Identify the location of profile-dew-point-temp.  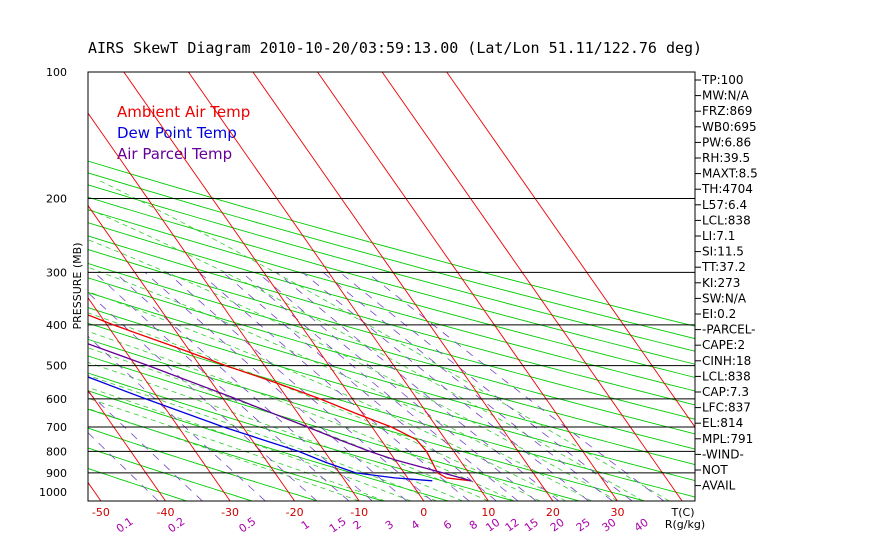
(260, 429).